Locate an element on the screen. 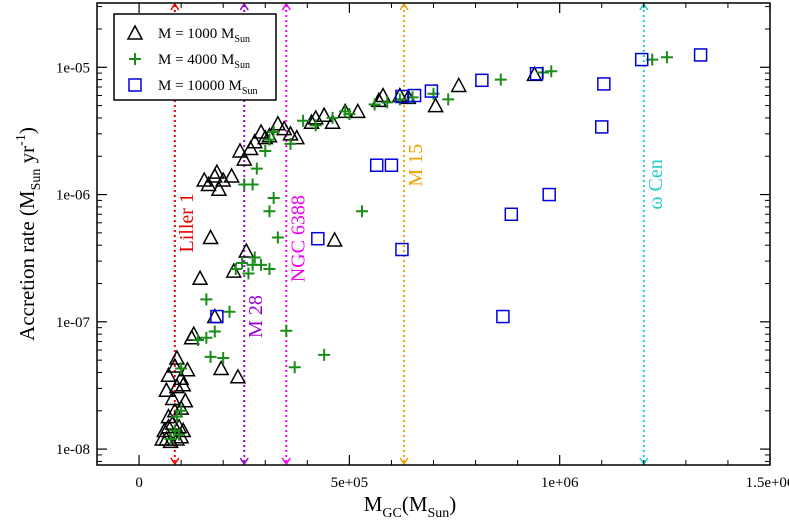  x-tick-label: 1e+06 is located at coordinates (560, 483).